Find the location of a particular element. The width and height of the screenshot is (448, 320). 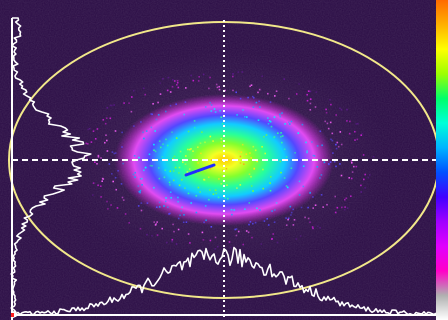

beam-centroid-streak is located at coordinates (200, 170).